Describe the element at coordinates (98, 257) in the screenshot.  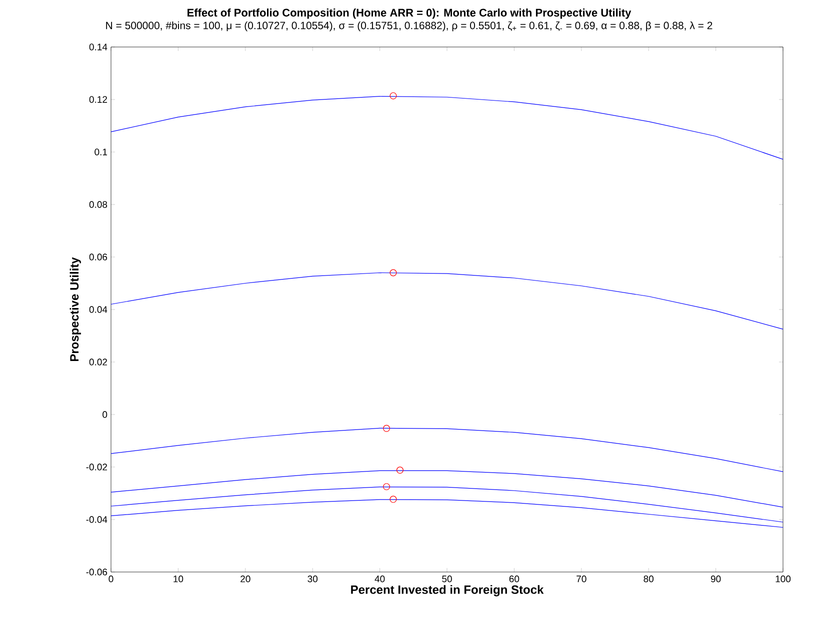
I see `y-tick-label: 0.06` at that location.